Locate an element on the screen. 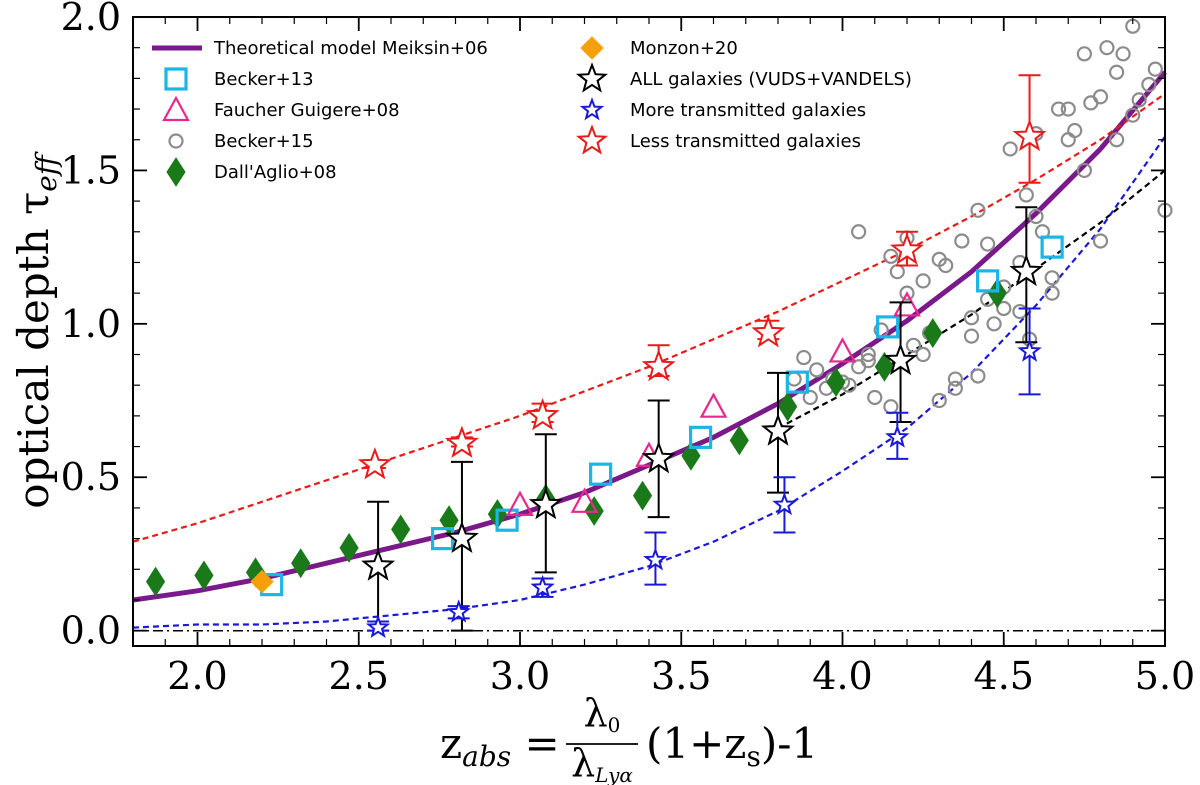 The image size is (1200, 785). legend-marker-monzon is located at coordinates (592, 48).